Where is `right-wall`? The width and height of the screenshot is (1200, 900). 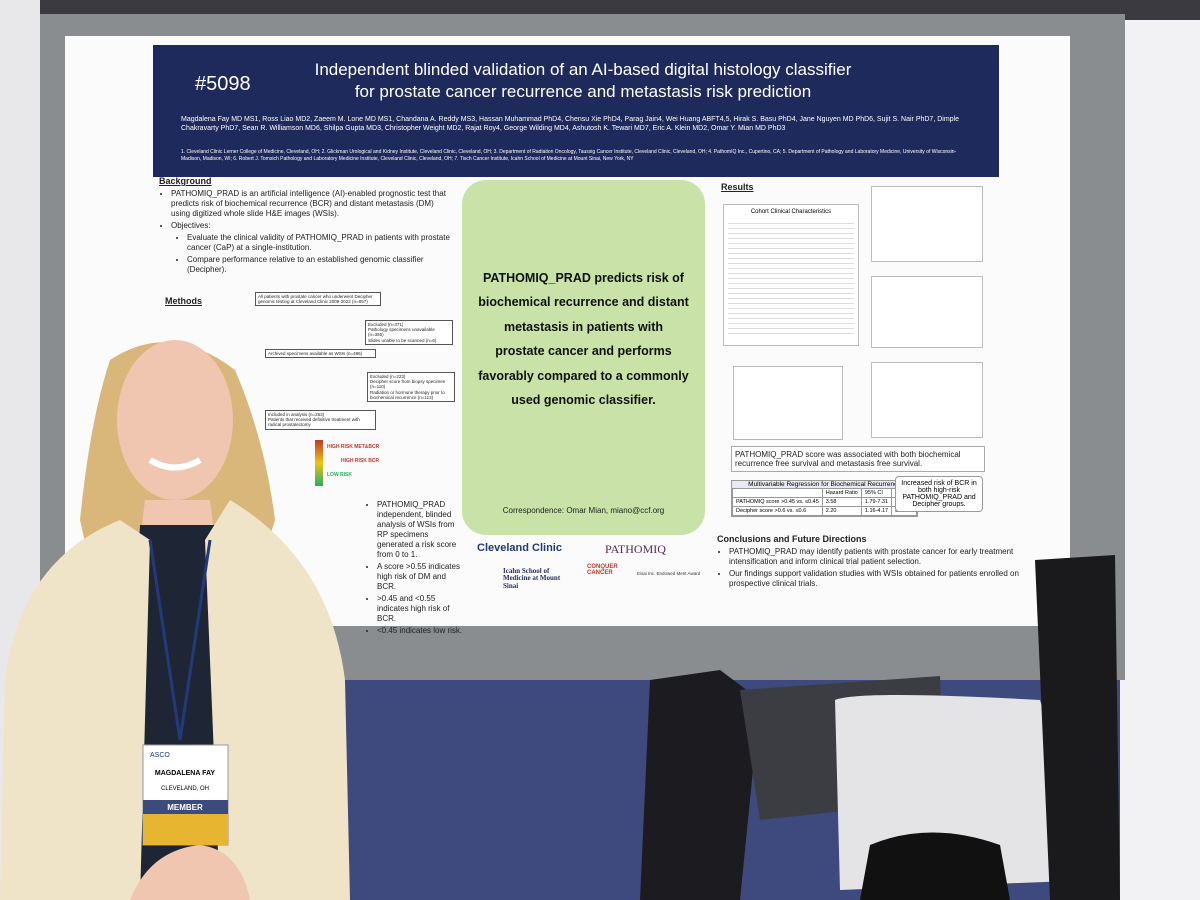 right-wall is located at coordinates (1160, 460).